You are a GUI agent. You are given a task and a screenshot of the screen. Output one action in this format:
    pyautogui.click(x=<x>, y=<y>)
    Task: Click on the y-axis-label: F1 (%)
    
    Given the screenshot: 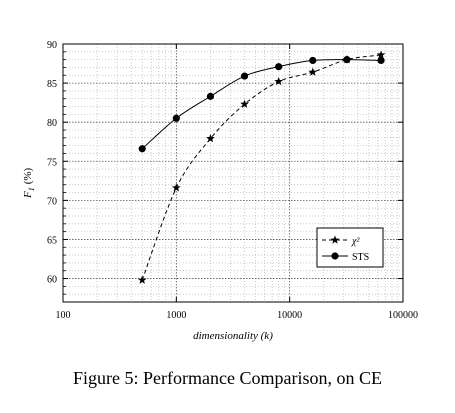 What is the action you would take?
    pyautogui.click(x=29, y=183)
    